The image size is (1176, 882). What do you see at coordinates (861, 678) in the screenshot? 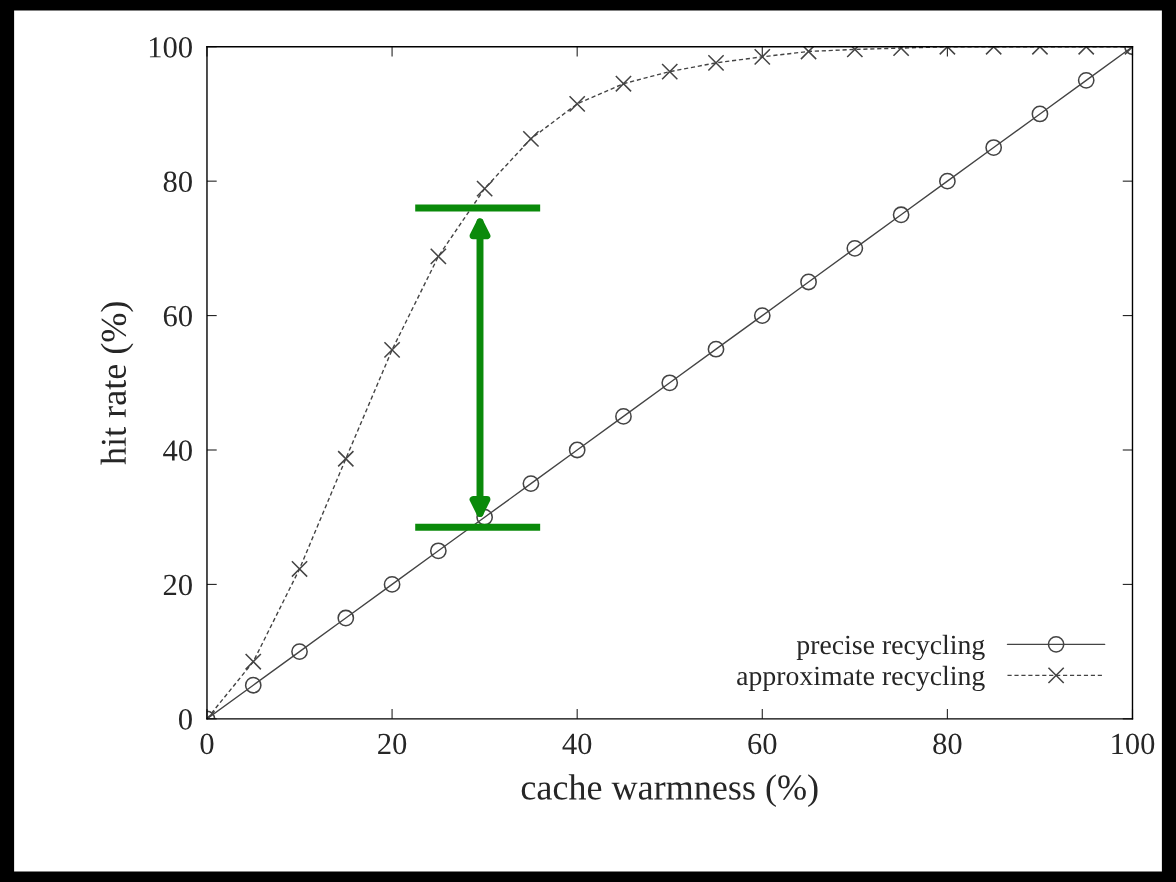
I see `legend-label: approximate recycling` at bounding box center [861, 678].